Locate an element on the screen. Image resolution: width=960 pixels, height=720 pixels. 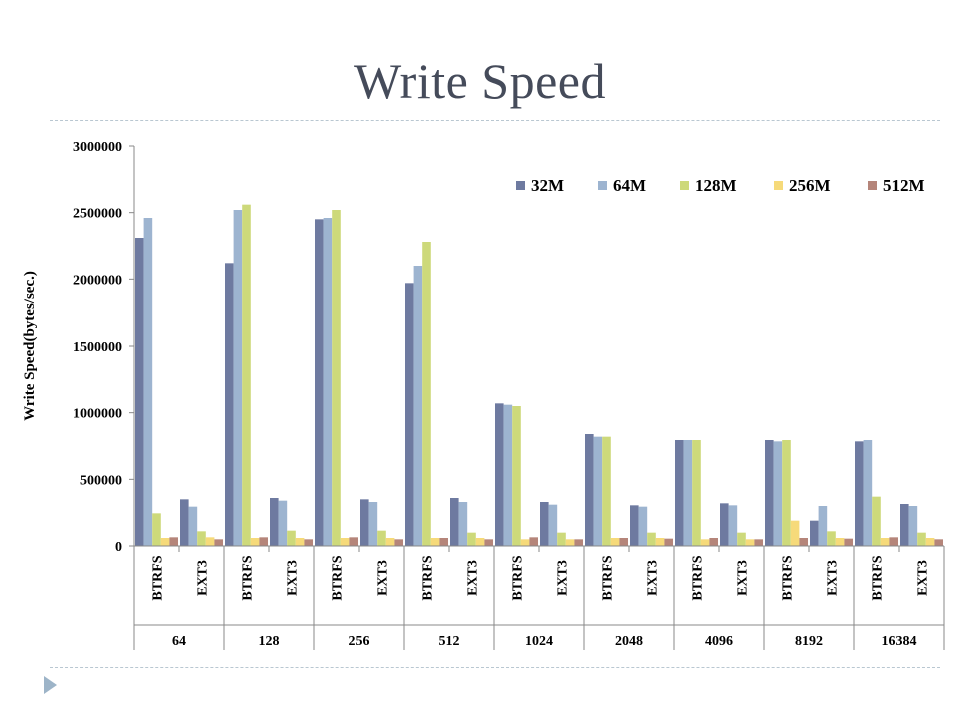
legend-label: 128M is located at coordinates (716, 185).